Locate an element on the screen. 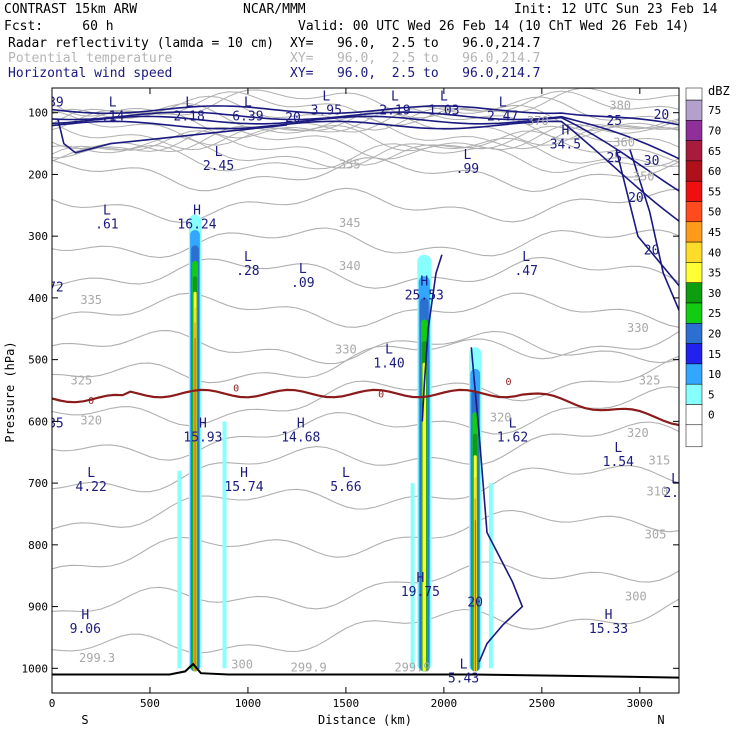  theta-contour-label: 370 is located at coordinates (538, 121).